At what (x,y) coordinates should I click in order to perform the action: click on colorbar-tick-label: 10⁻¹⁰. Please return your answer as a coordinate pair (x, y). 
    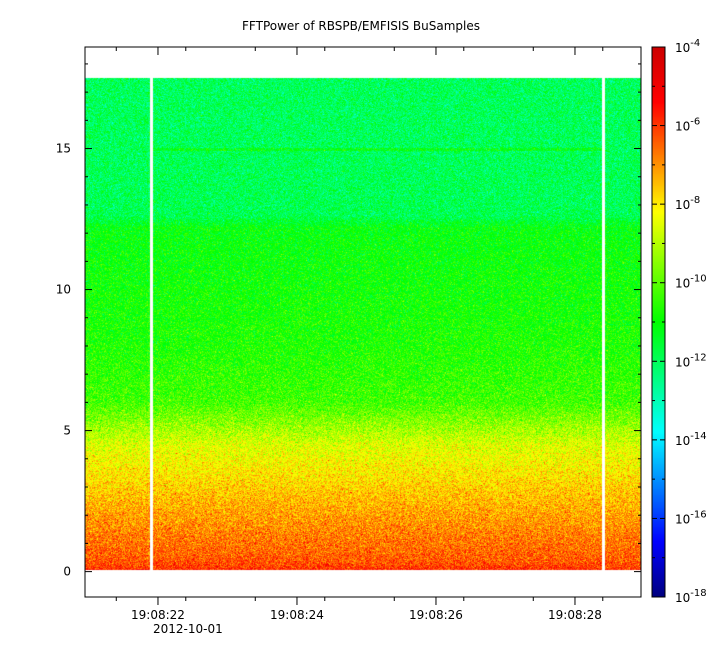
    Looking at the image, I should click on (691, 282).